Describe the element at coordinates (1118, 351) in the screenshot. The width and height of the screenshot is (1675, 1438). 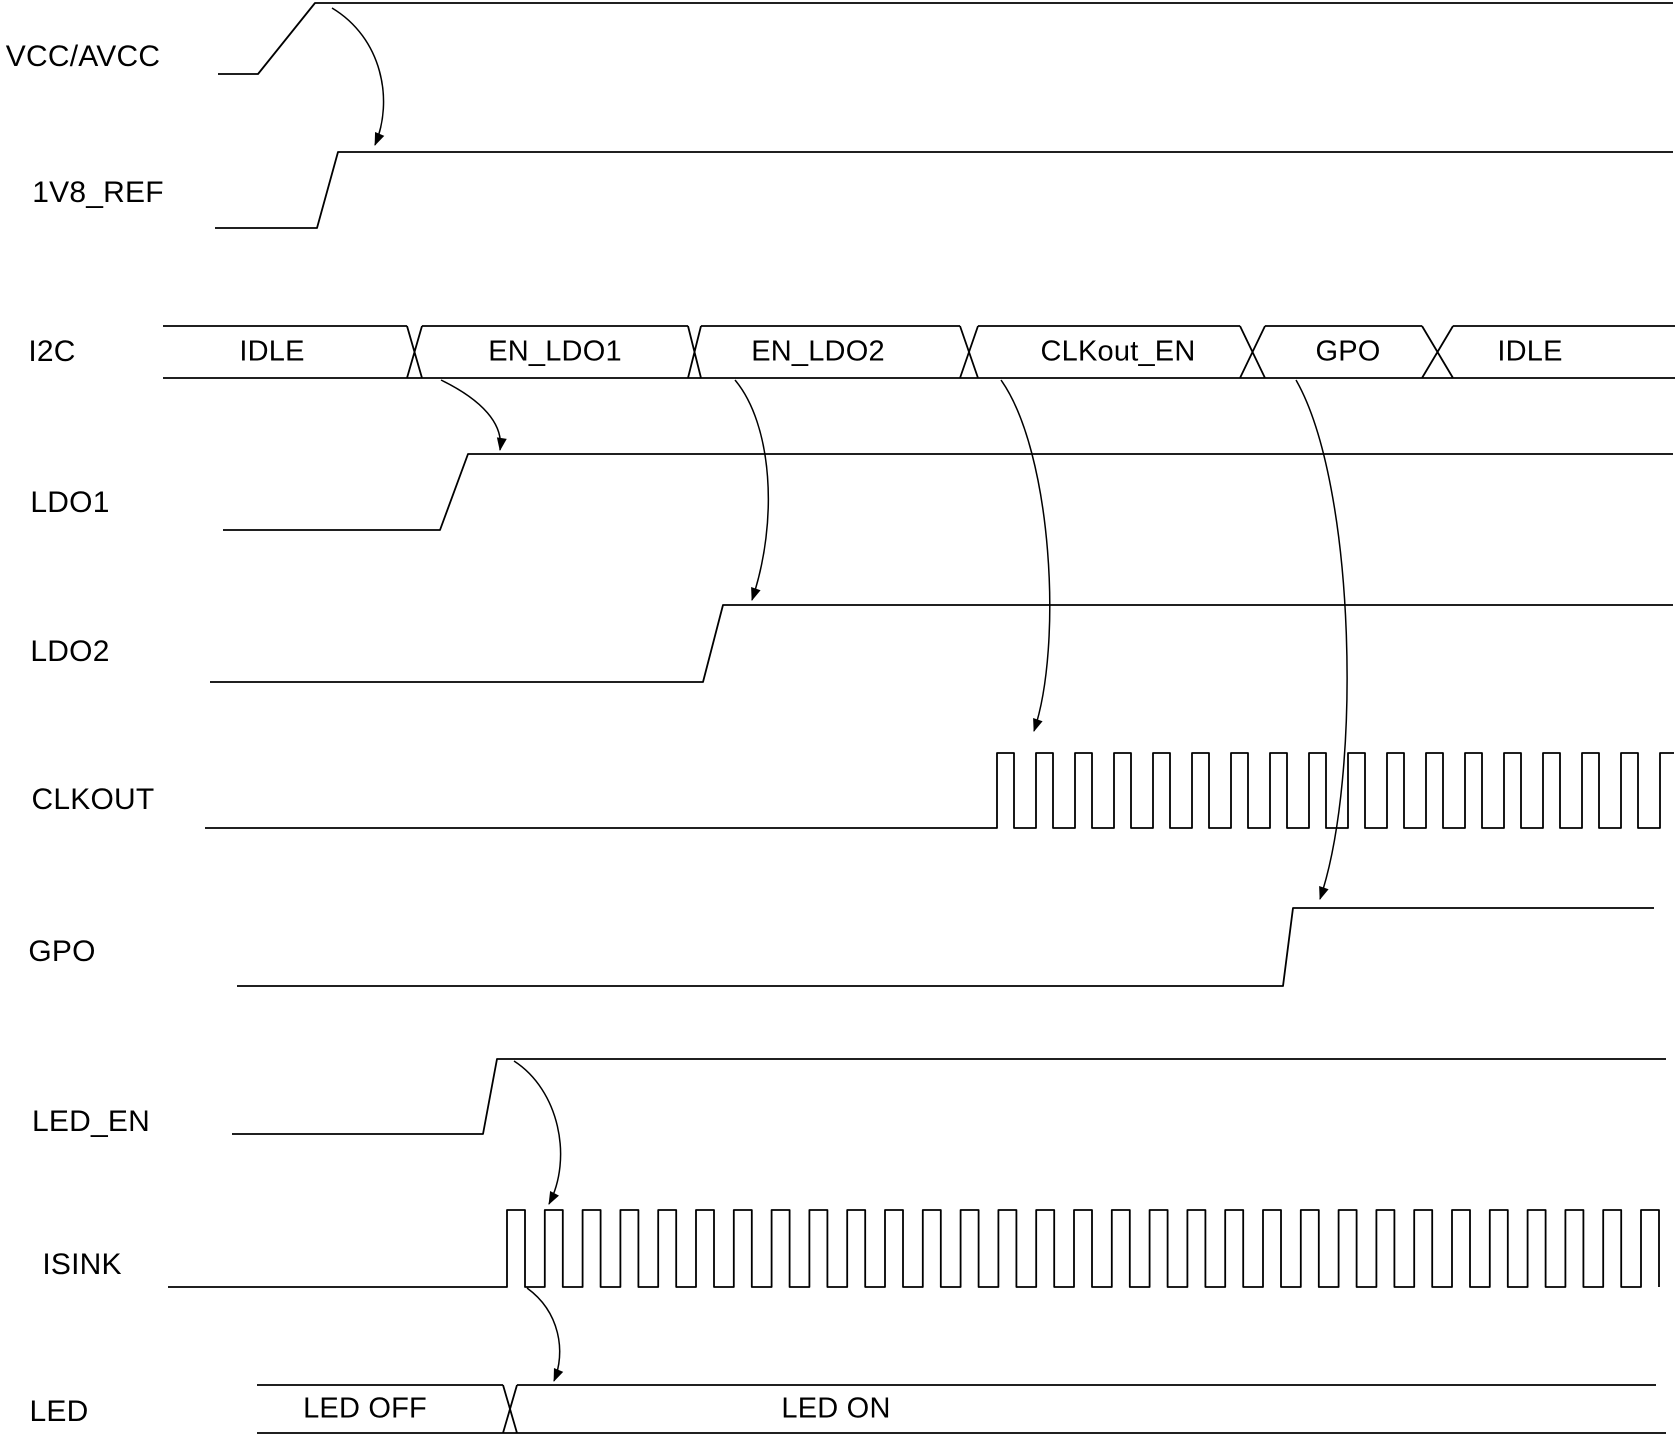
I see `i2c-segment-label-clkout-en: CLKout_EN` at that location.